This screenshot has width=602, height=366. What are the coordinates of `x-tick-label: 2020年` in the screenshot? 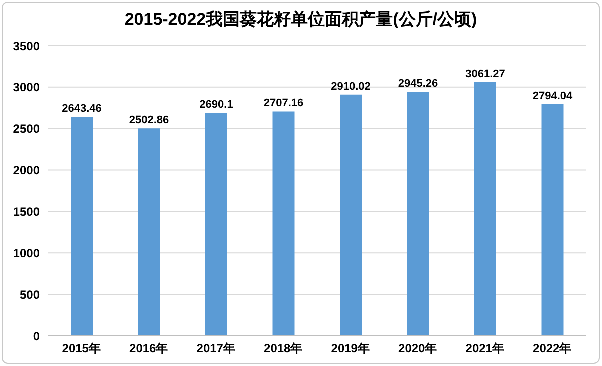 It's located at (418, 349).